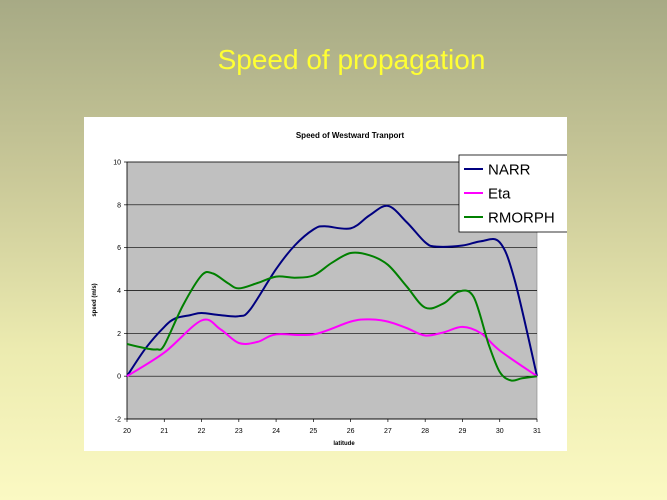  I want to click on y-tick-label: 8, so click(119, 205).